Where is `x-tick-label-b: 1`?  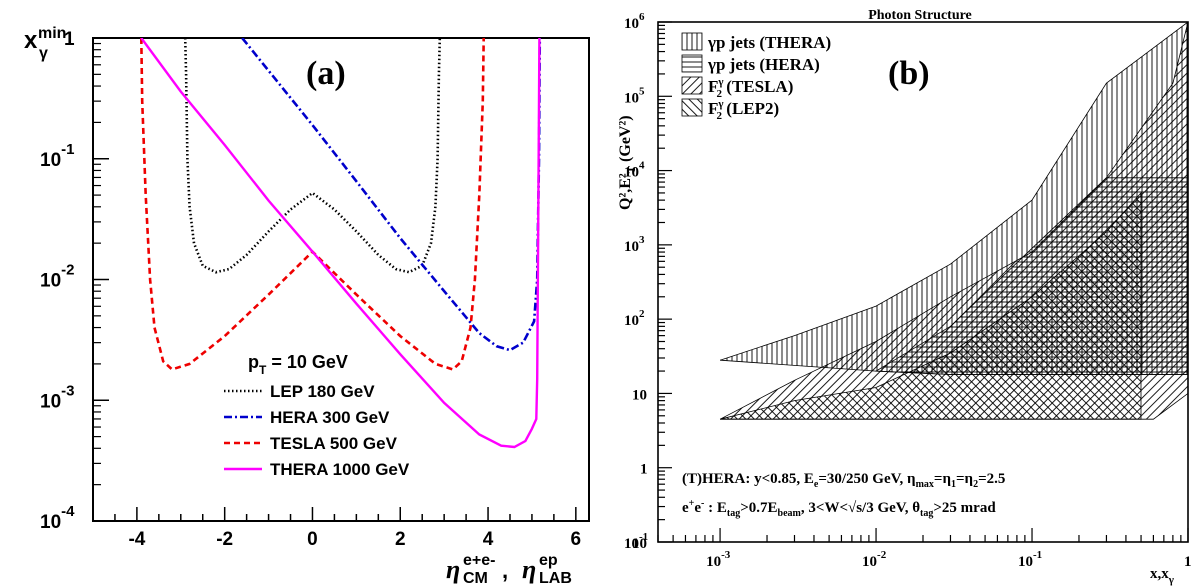
x-tick-label-b: 1 is located at coordinates (1188, 562).